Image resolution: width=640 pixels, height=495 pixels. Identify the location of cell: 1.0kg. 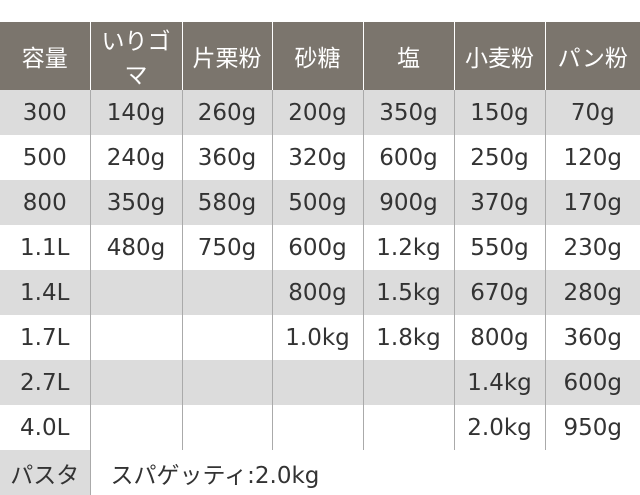
(317, 337).